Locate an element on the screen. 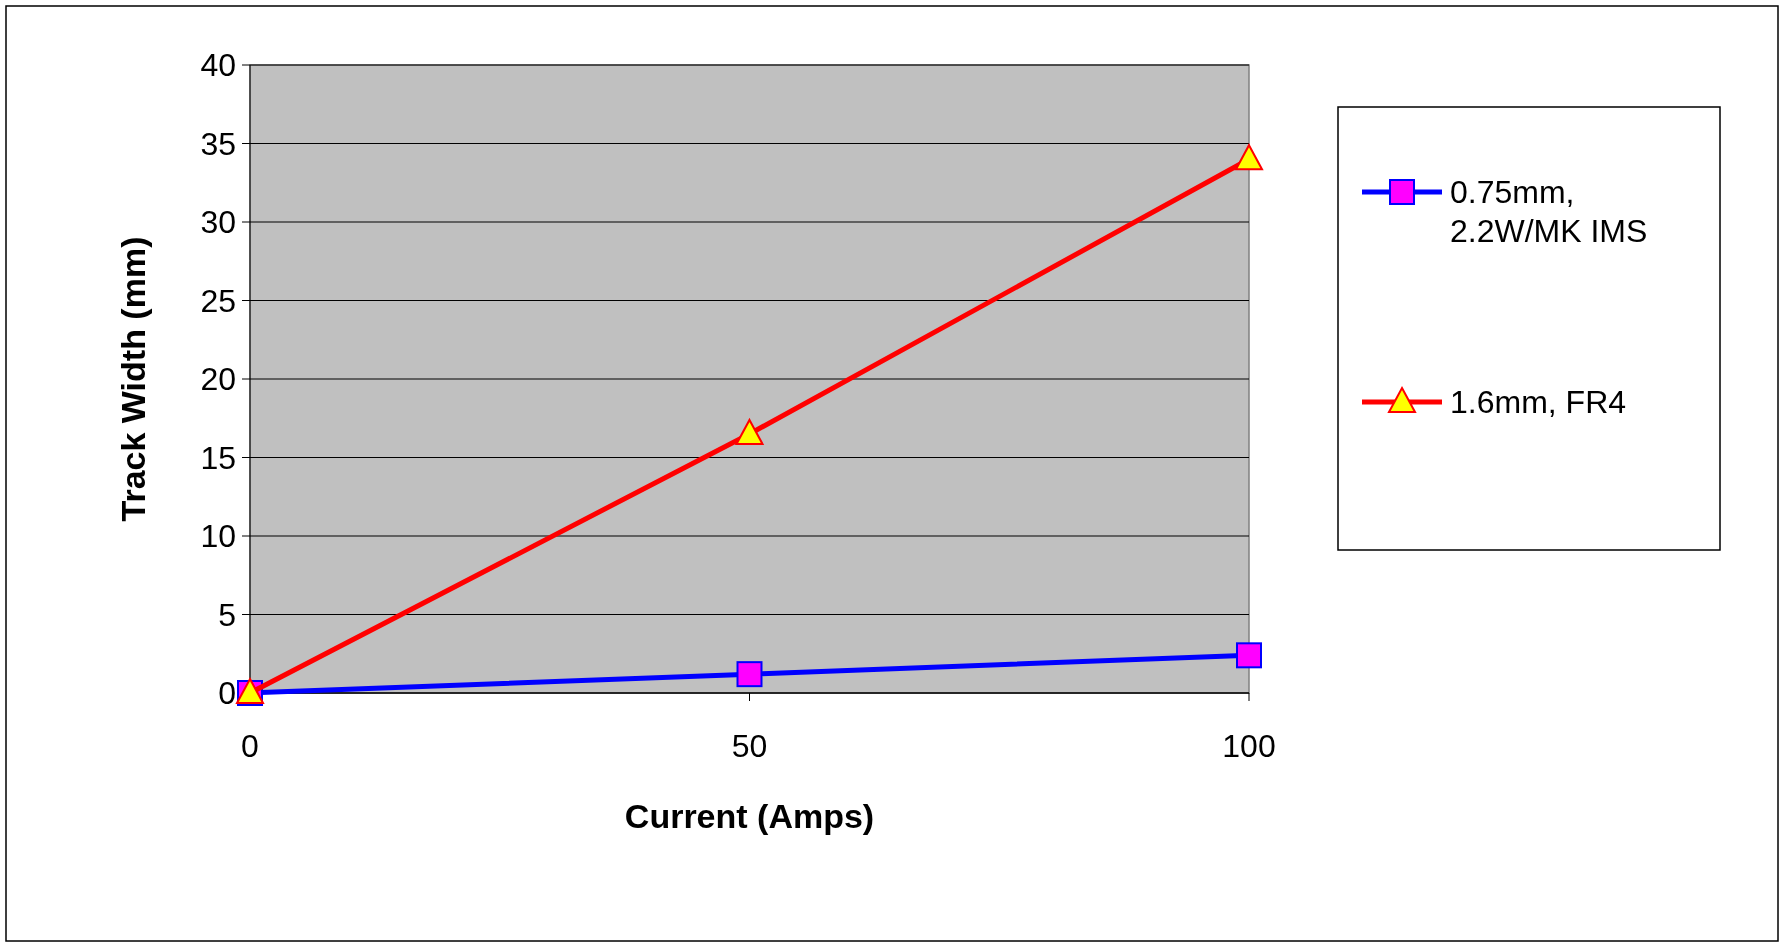 Image resolution: width=1784 pixels, height=947 pixels. x-tick-label: 0 is located at coordinates (250, 746).